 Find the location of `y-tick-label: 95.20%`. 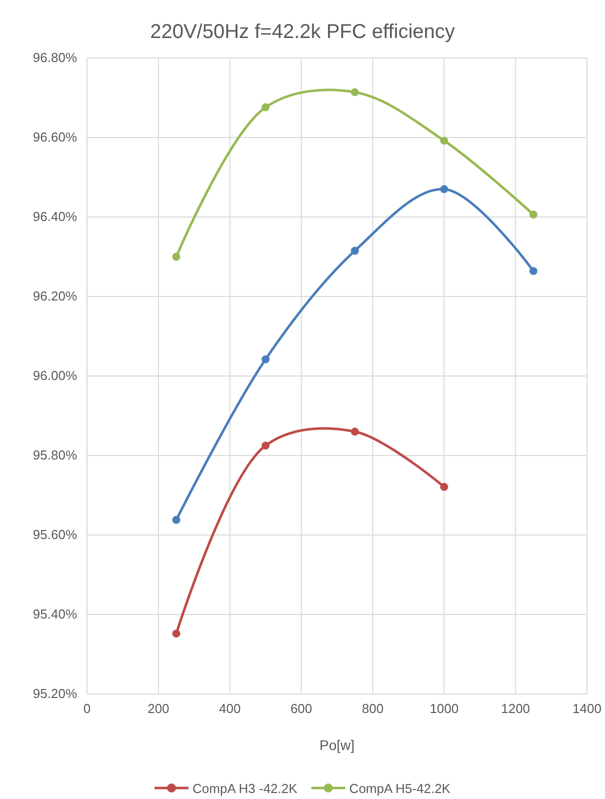

y-tick-label: 95.20% is located at coordinates (55, 694).